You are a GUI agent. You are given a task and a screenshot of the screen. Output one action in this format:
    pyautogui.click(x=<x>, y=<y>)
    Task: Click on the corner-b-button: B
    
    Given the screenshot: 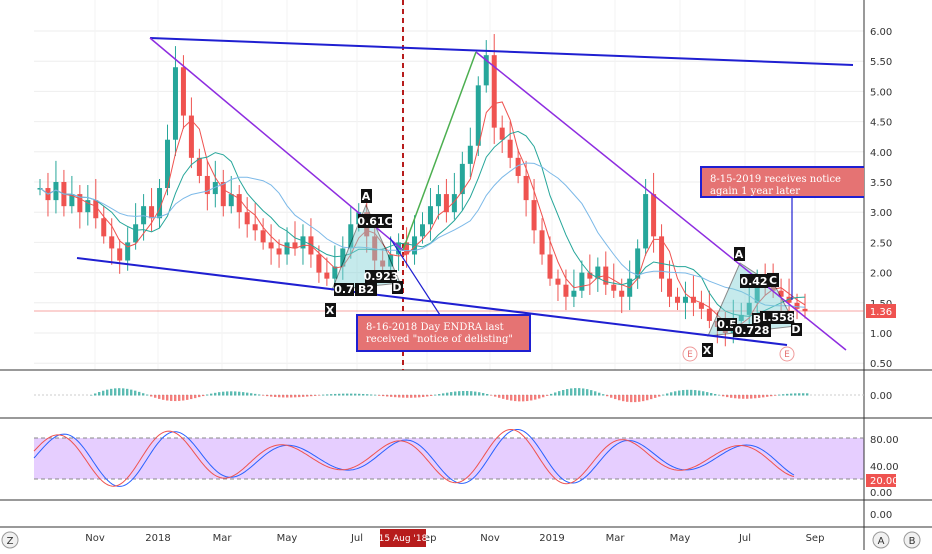 What is the action you would take?
    pyautogui.click(x=912, y=540)
    